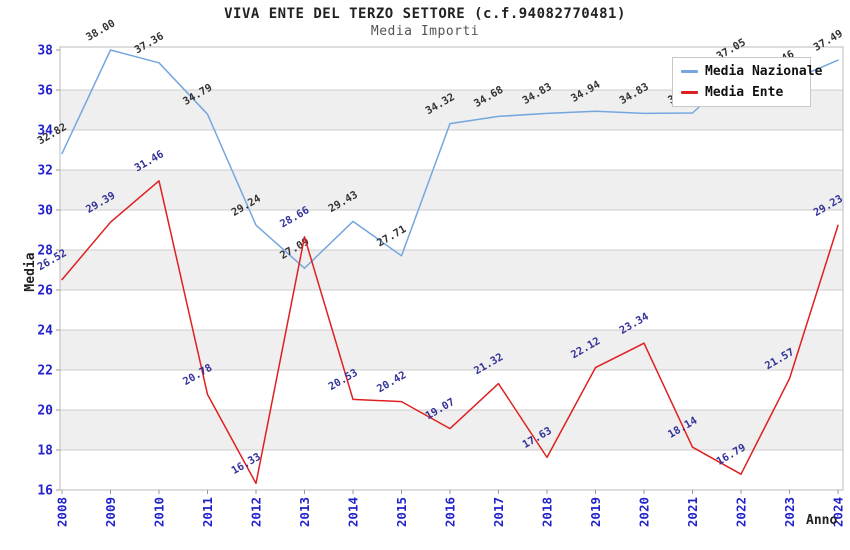 The width and height of the screenshot is (850, 550). I want to click on y-tick-label: 22, so click(45, 371).